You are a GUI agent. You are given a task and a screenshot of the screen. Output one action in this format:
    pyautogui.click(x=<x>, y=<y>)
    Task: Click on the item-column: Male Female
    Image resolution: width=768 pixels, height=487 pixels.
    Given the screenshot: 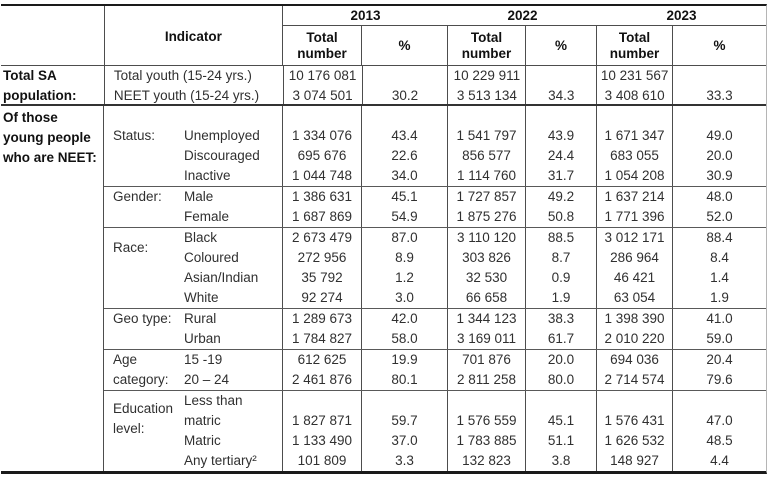 What is the action you would take?
    pyautogui.click(x=233, y=207)
    